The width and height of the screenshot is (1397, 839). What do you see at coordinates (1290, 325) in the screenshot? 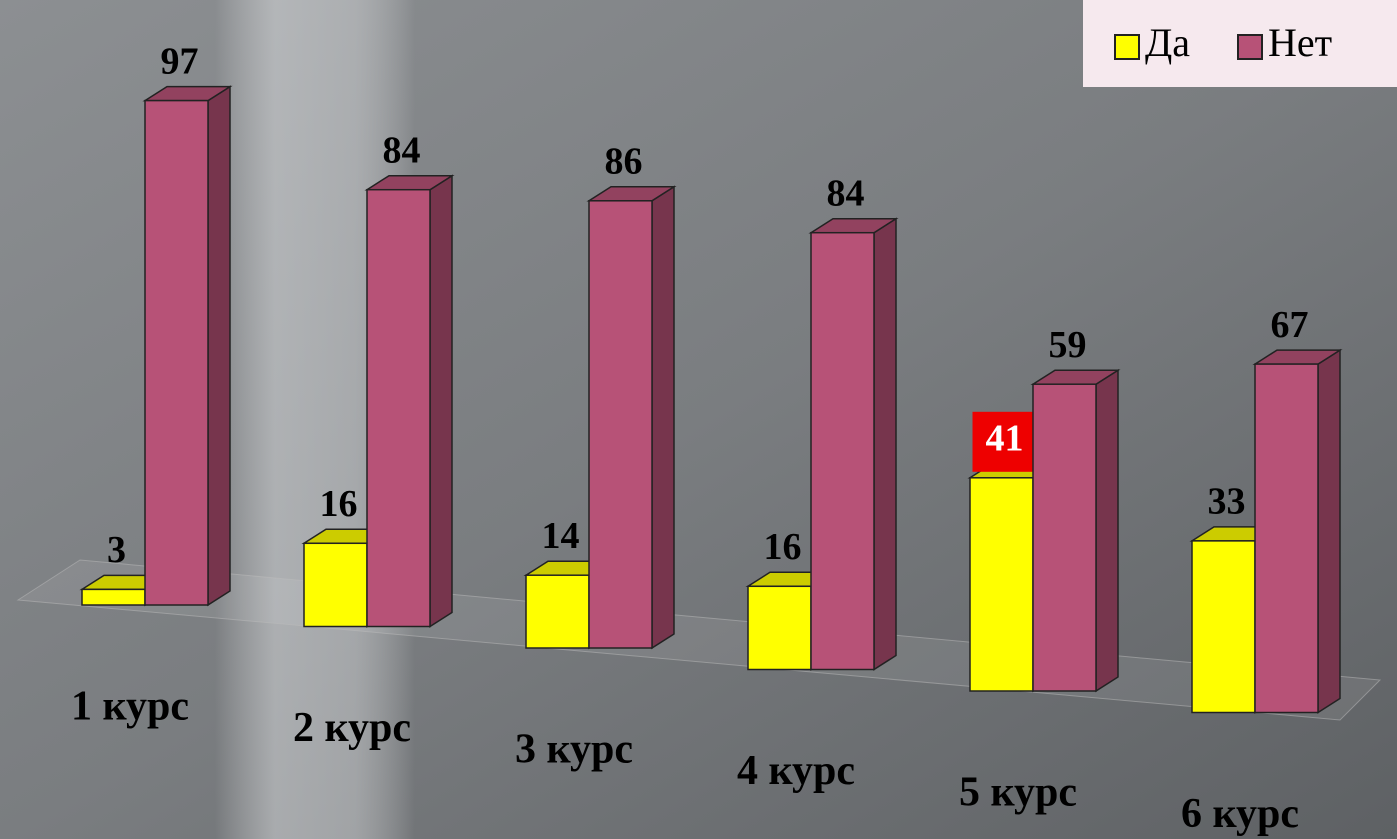
I see `value-label: 67` at bounding box center [1290, 325].